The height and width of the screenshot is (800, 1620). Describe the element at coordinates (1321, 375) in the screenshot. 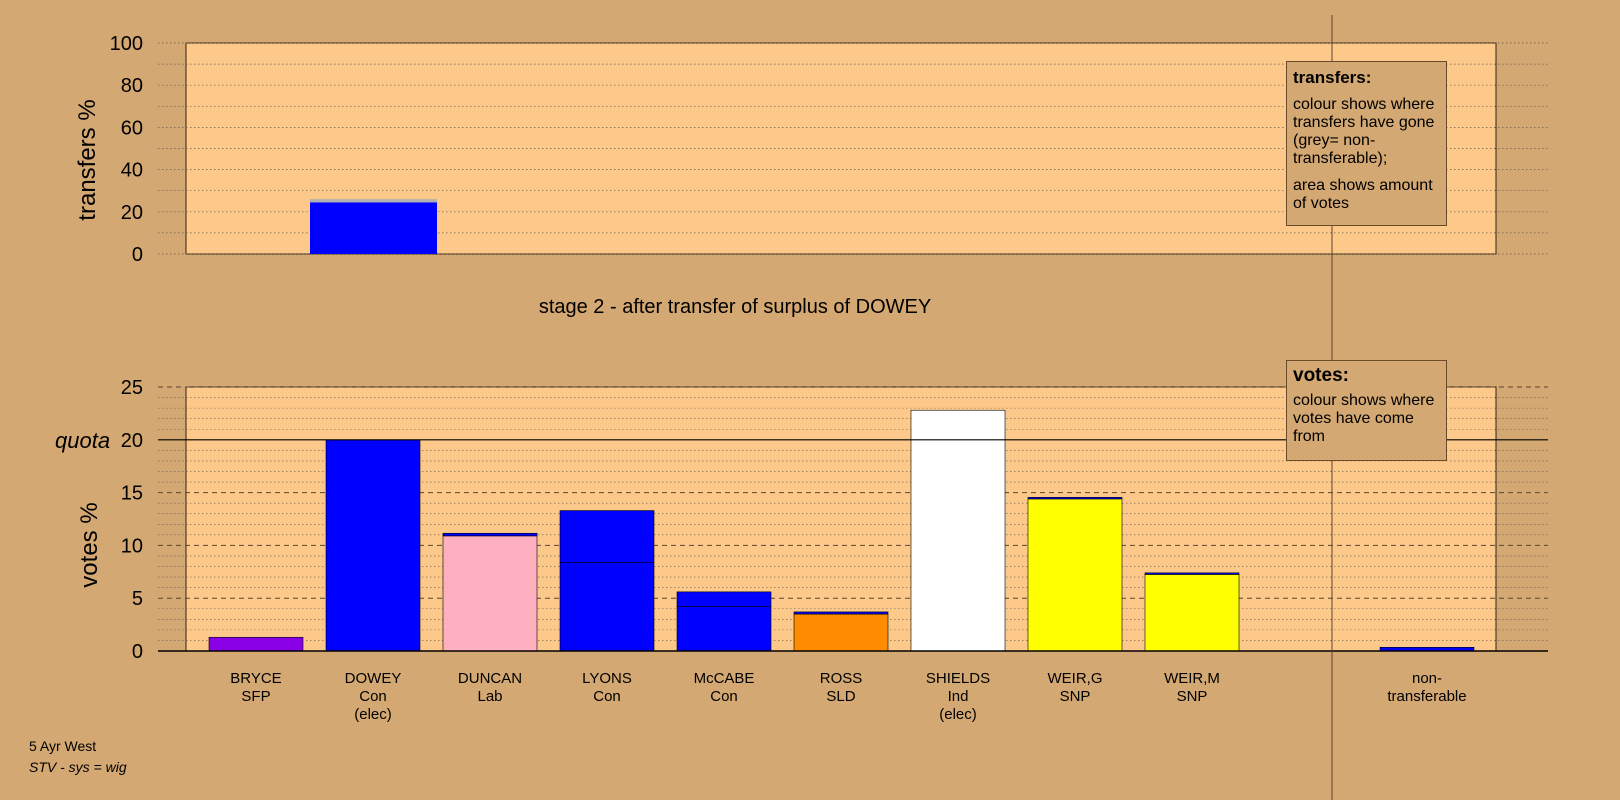

I see `votes-legend-title: votes:` at that location.